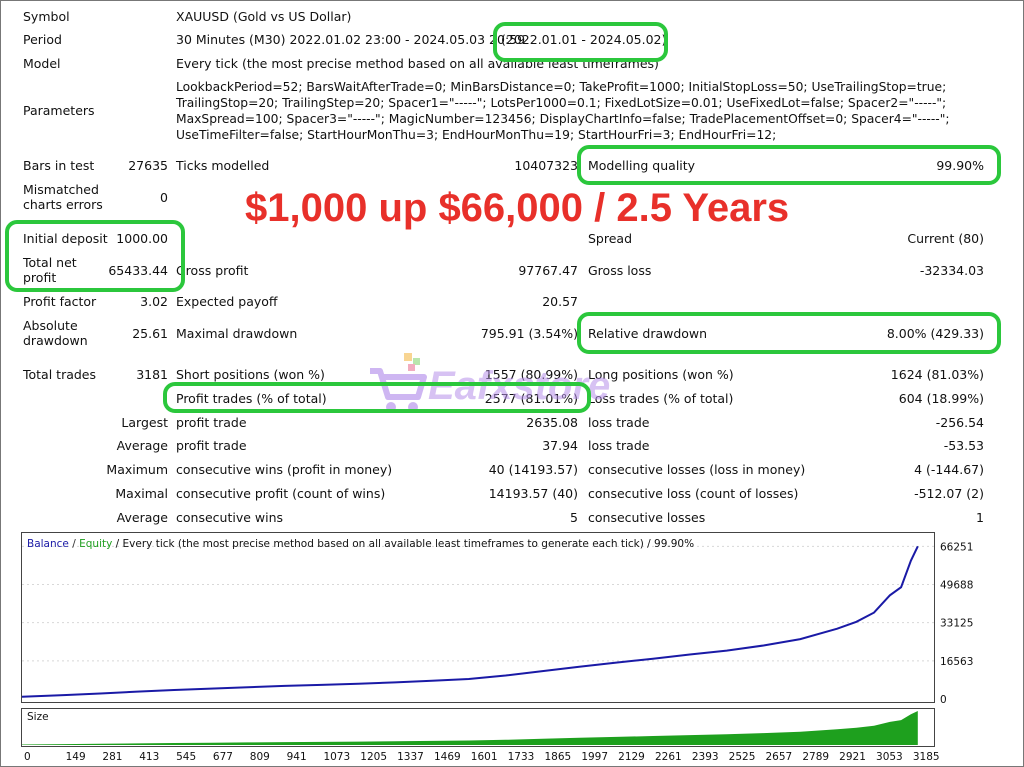 This screenshot has width=1024, height=767. What do you see at coordinates (336, 757) in the screenshot?
I see `x-tick-label: 1073` at bounding box center [336, 757].